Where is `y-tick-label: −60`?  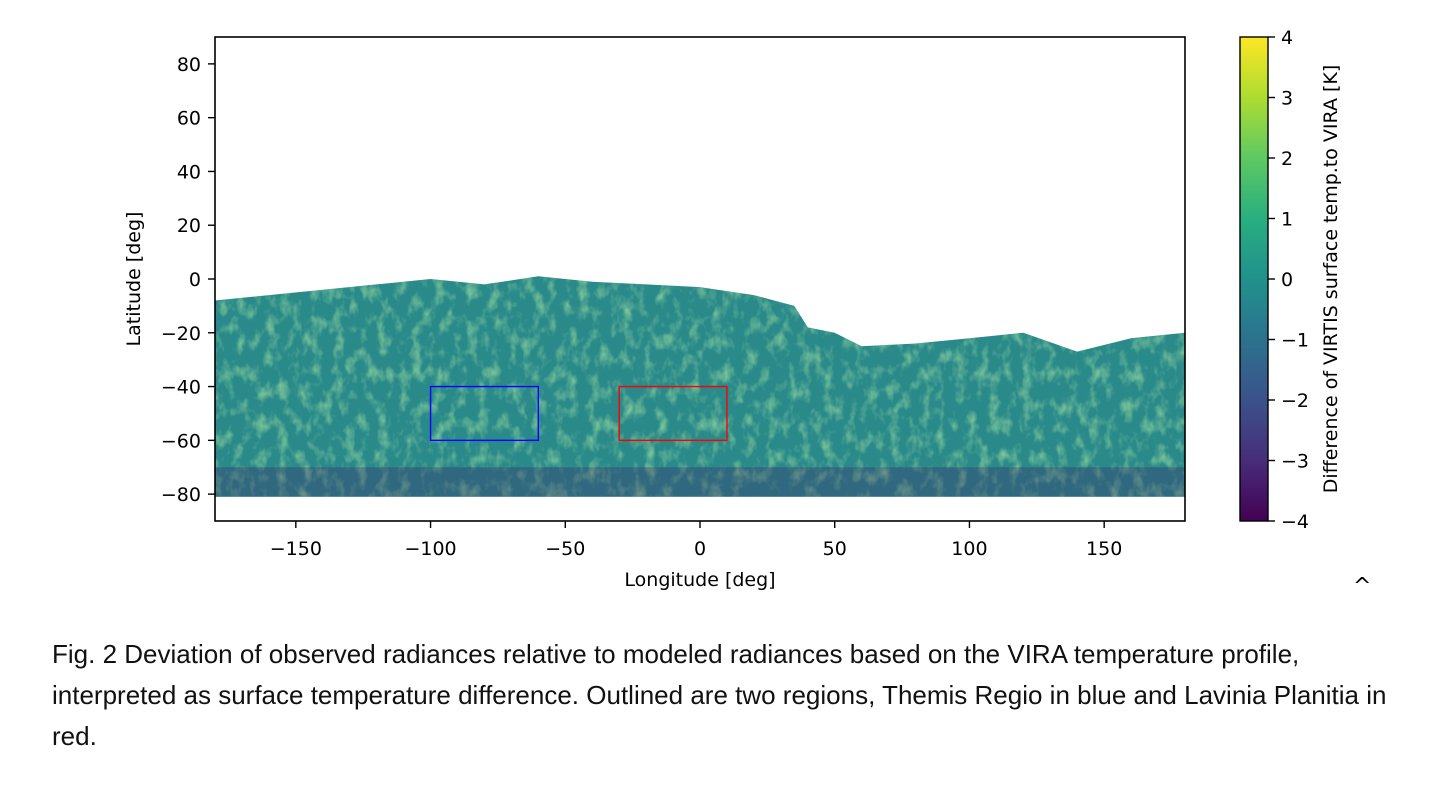 y-tick-label: −60 is located at coordinates (181, 441).